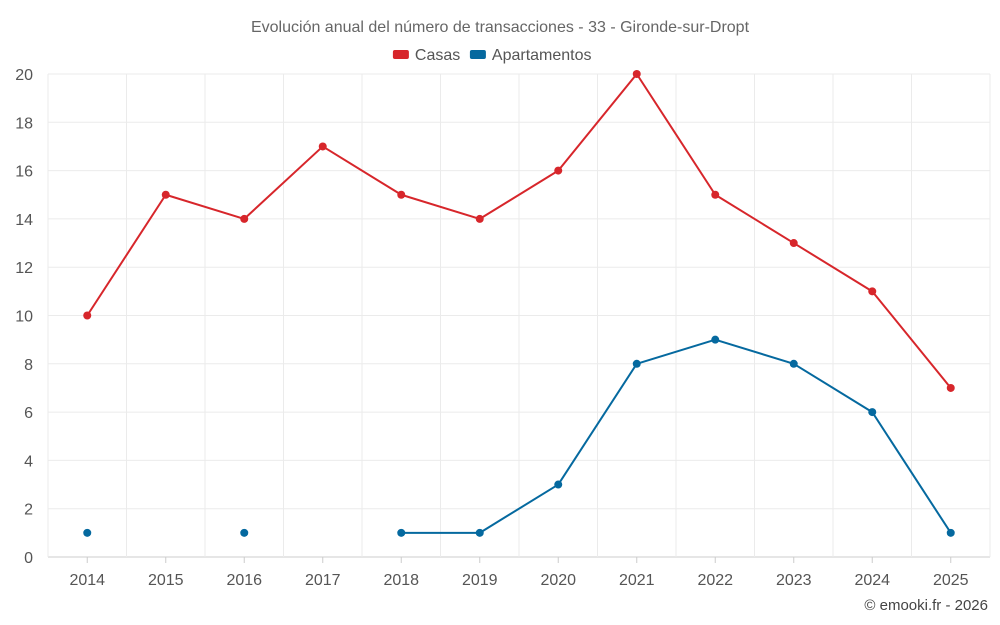 The height and width of the screenshot is (625, 1000). Describe the element at coordinates (87, 580) in the screenshot. I see `x-tick-label: 2014` at that location.